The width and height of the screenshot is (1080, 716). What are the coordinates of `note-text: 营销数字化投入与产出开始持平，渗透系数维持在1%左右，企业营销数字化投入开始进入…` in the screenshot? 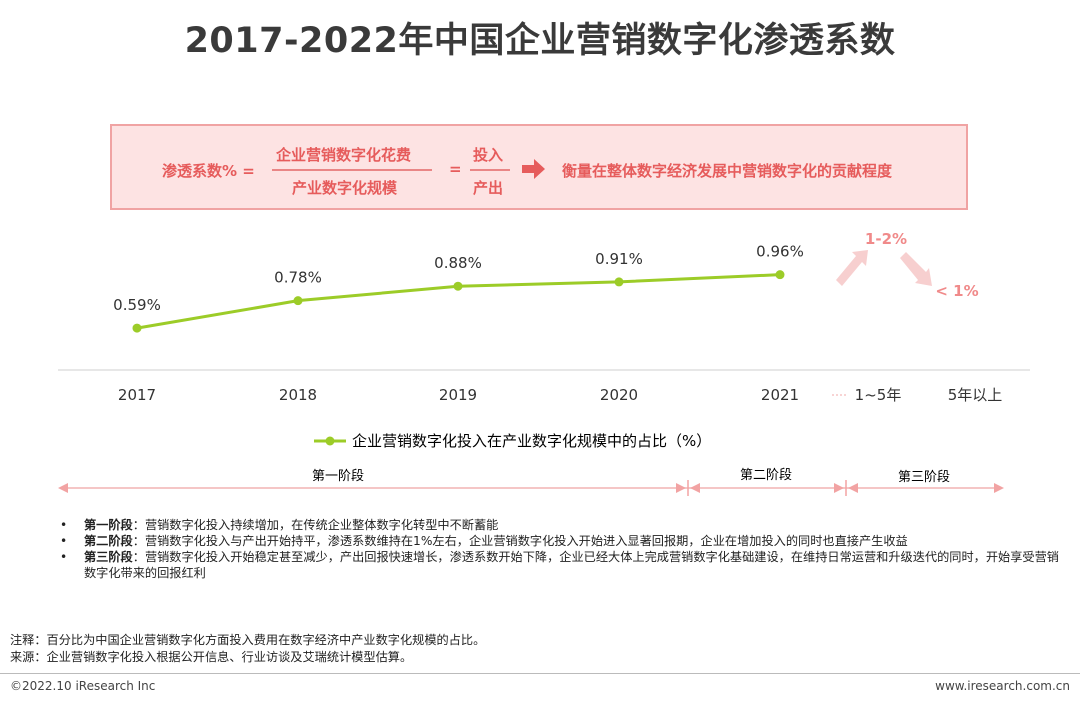 It's located at (526, 541).